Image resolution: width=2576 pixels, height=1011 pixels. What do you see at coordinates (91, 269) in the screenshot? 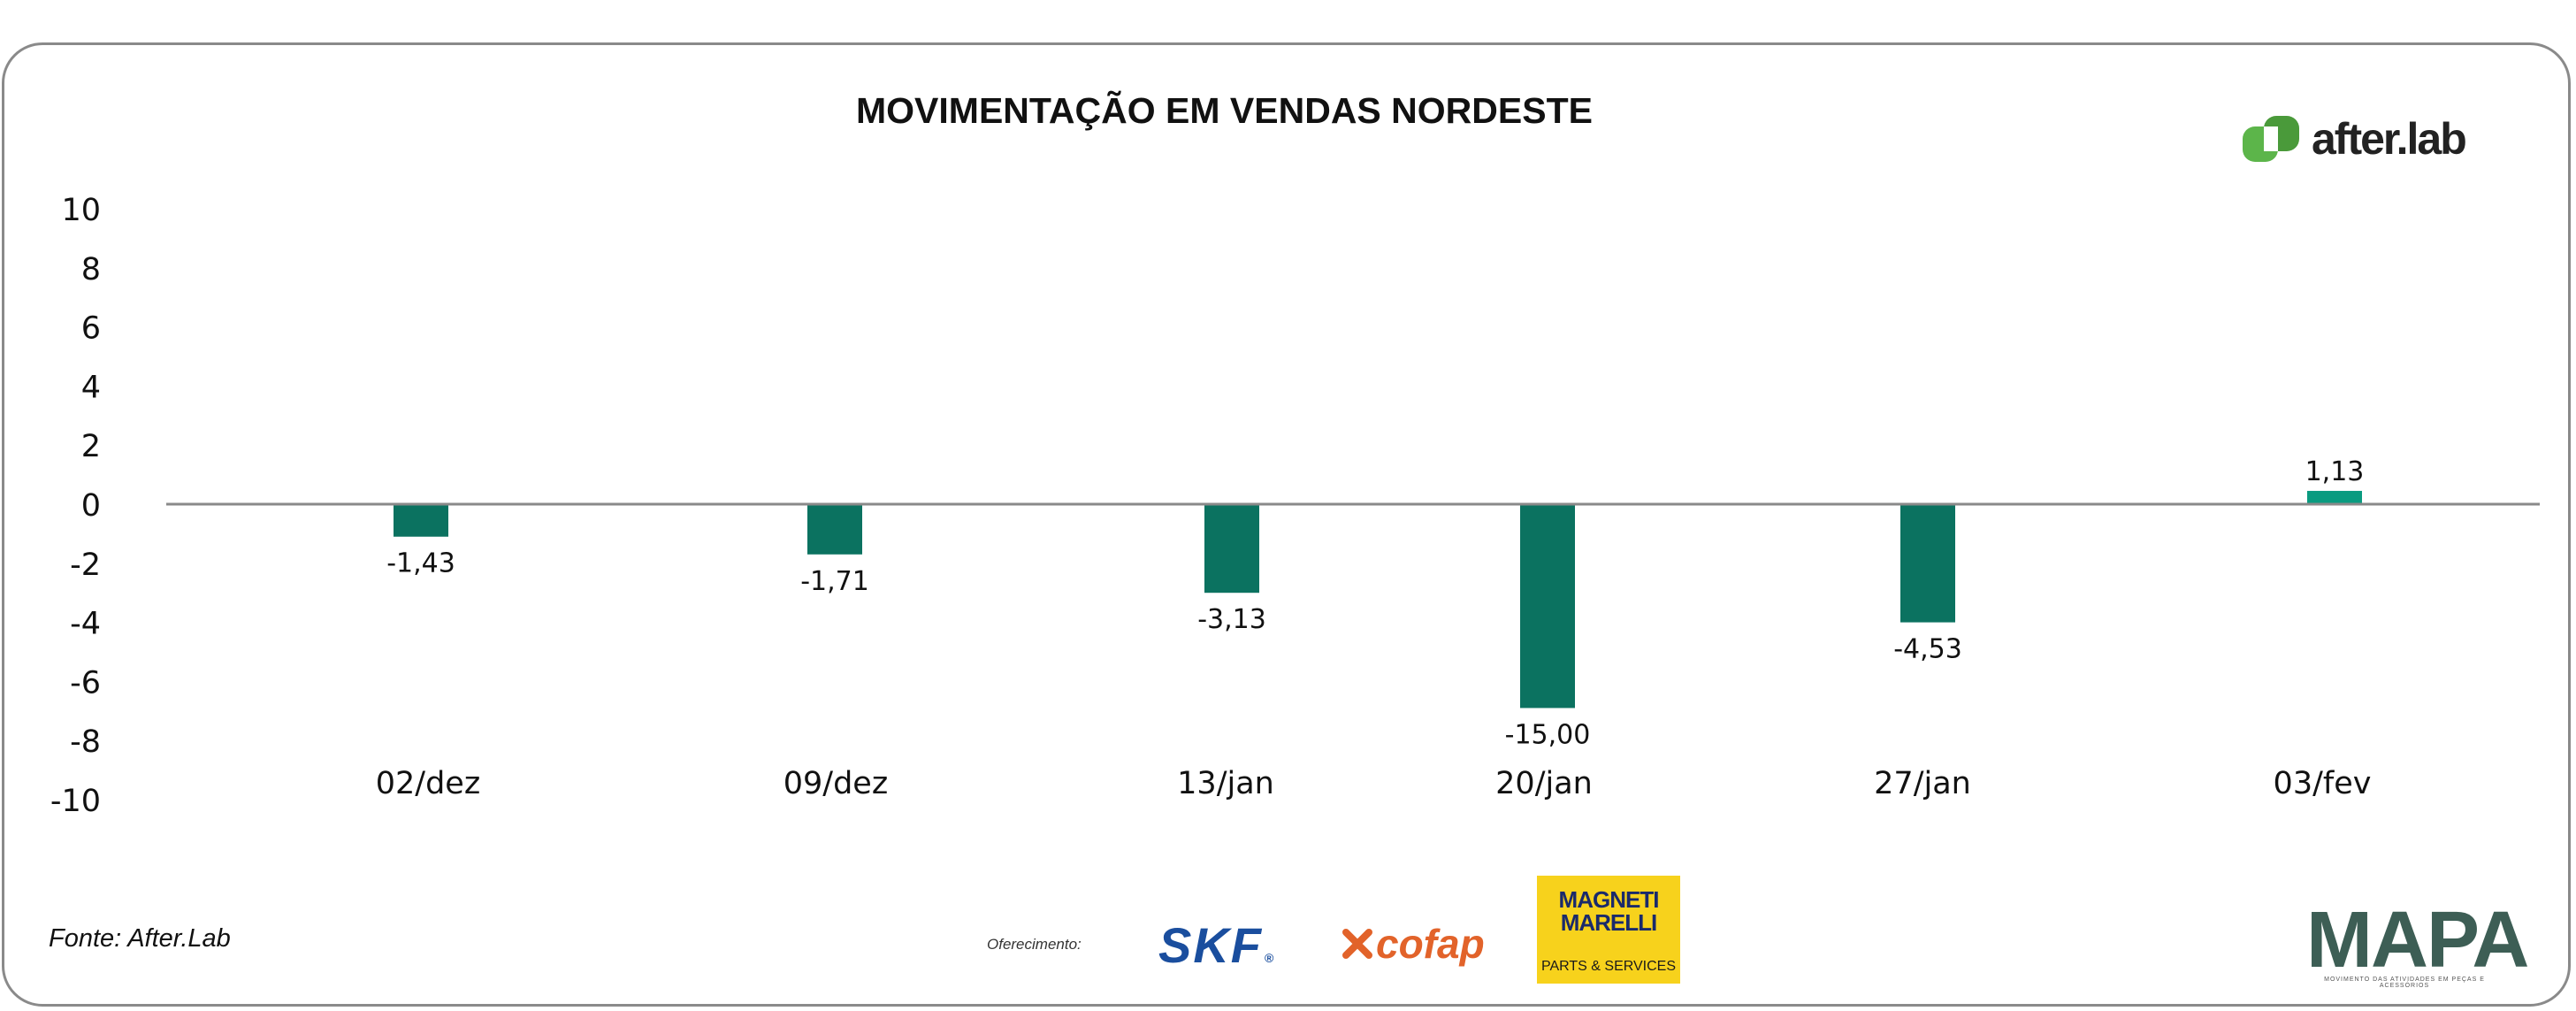
I see `y-tick-label: 8` at bounding box center [91, 269].